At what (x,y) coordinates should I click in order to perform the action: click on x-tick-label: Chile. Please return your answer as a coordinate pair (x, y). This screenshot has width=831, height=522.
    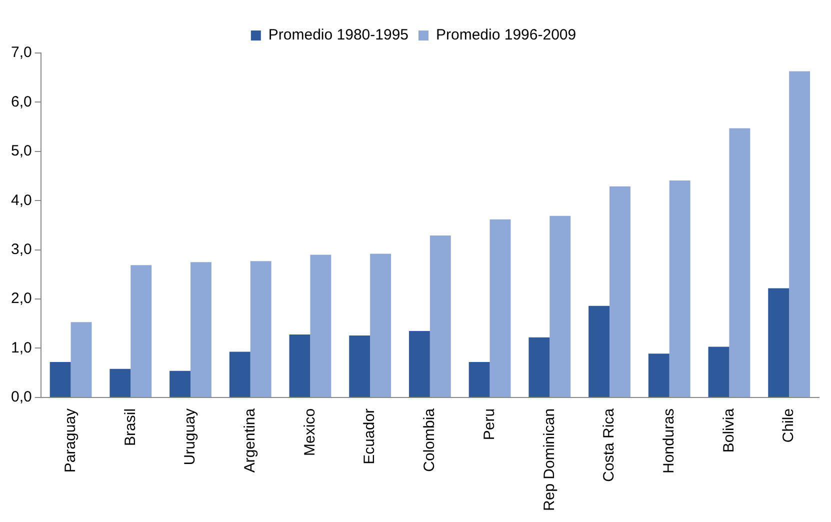
    Looking at the image, I should click on (789, 425).